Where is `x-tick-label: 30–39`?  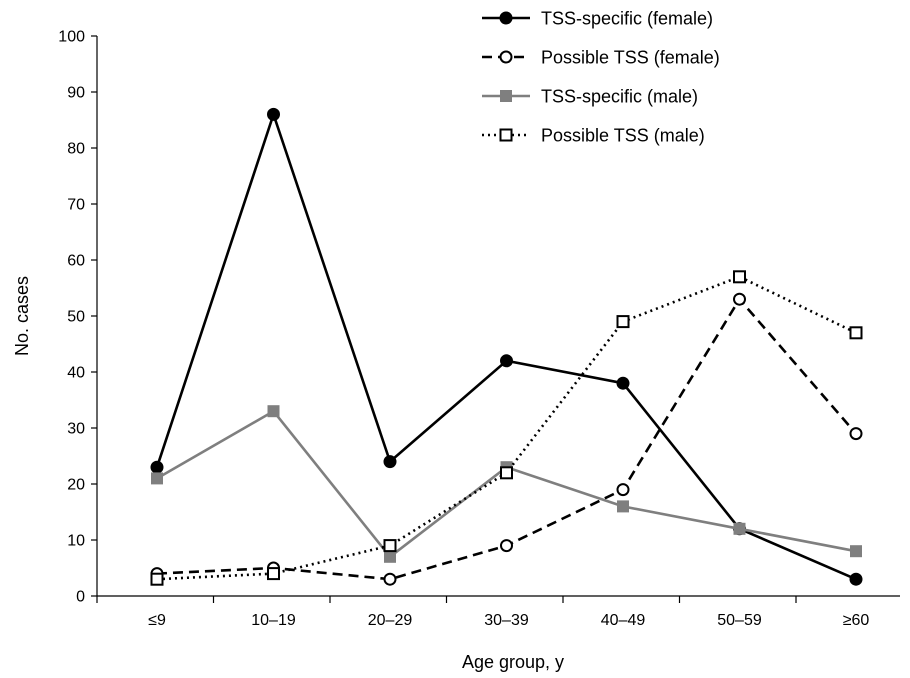
x-tick-label: 30–39 is located at coordinates (506, 620).